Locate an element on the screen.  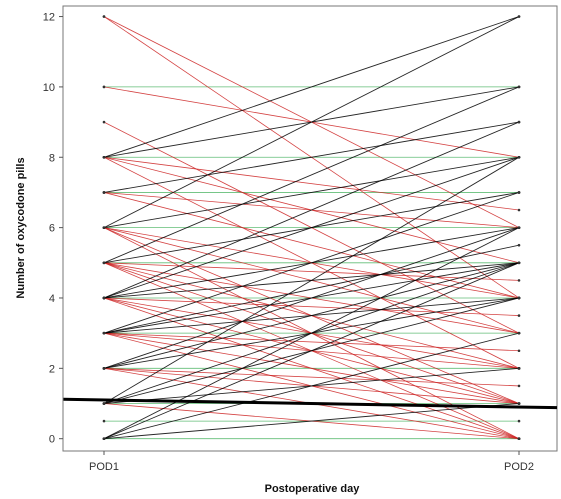
y-tick-label-4: 4 is located at coordinates (52, 299).